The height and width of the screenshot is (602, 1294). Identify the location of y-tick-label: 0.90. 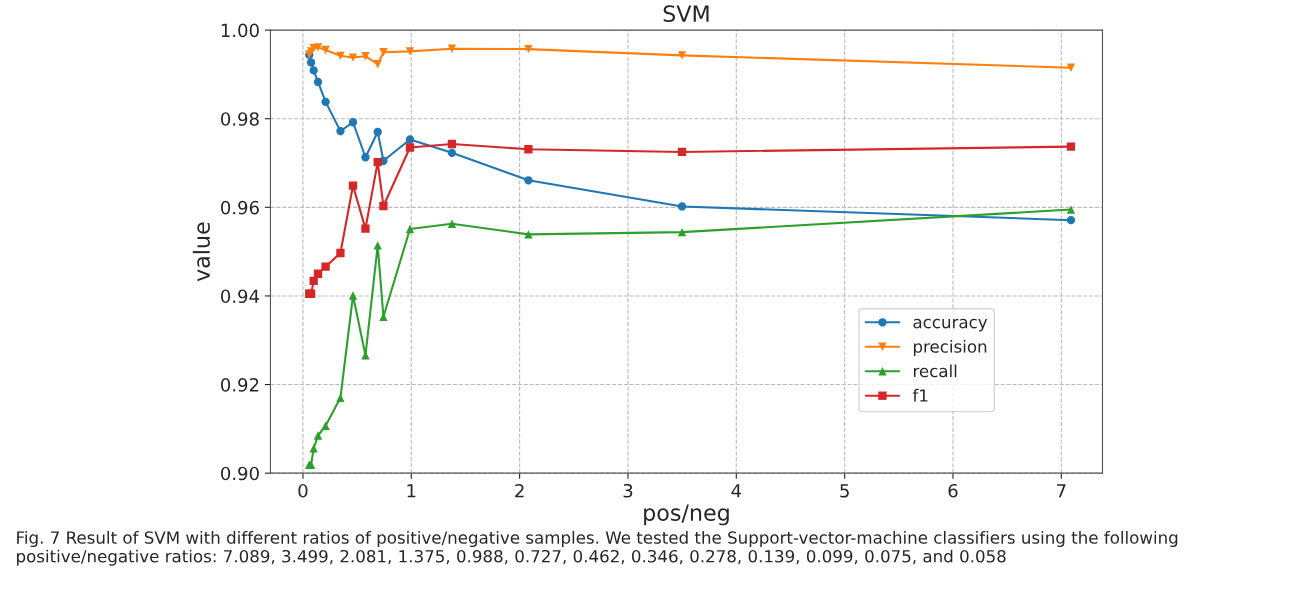
(240, 473).